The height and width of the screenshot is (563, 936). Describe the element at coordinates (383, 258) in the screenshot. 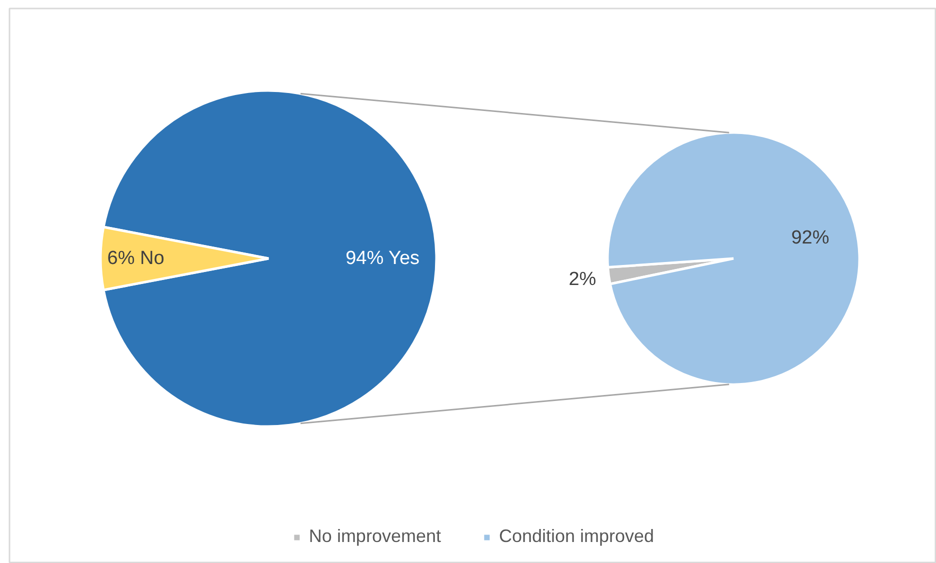

I see `slice-label: 94% Yes` at that location.